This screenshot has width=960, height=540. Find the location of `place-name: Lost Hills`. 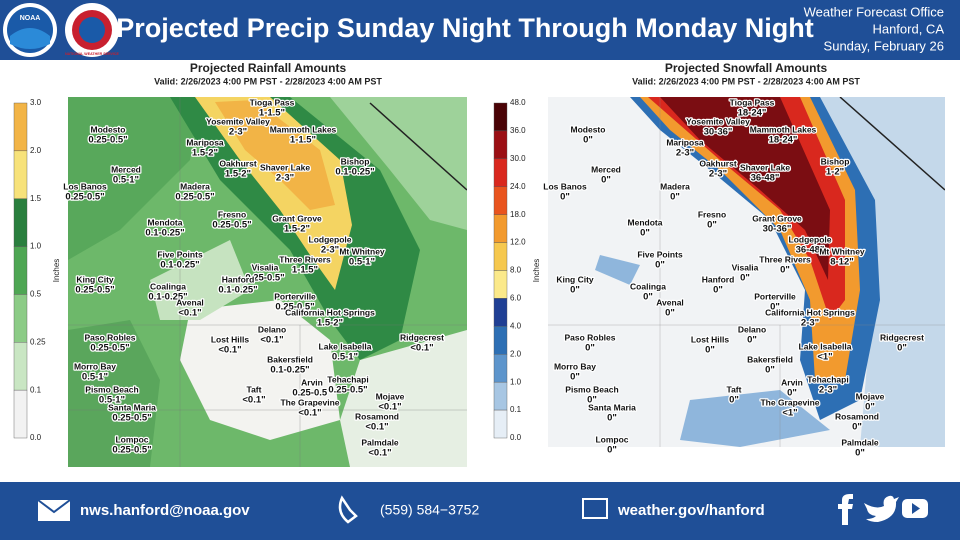

place-name: Lost Hills is located at coordinates (230, 339).